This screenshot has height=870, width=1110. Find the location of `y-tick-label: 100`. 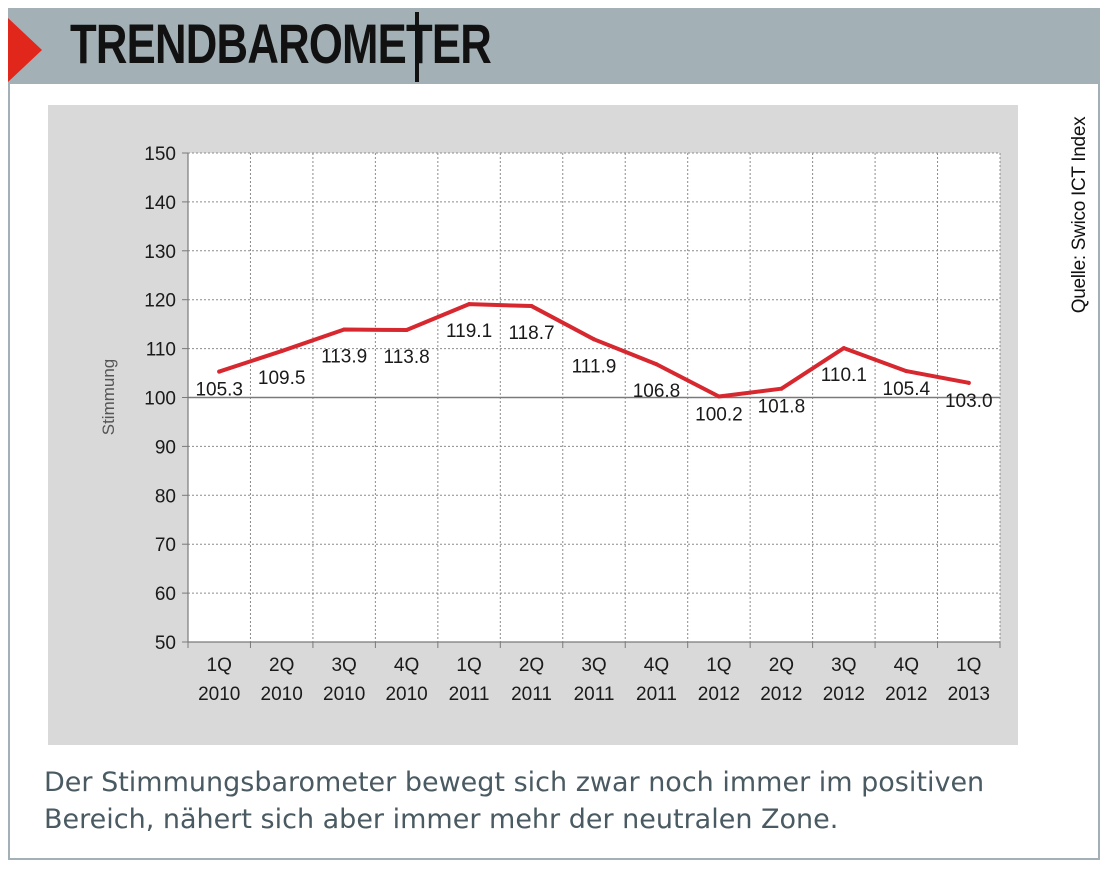

y-tick-label: 100 is located at coordinates (160, 399).